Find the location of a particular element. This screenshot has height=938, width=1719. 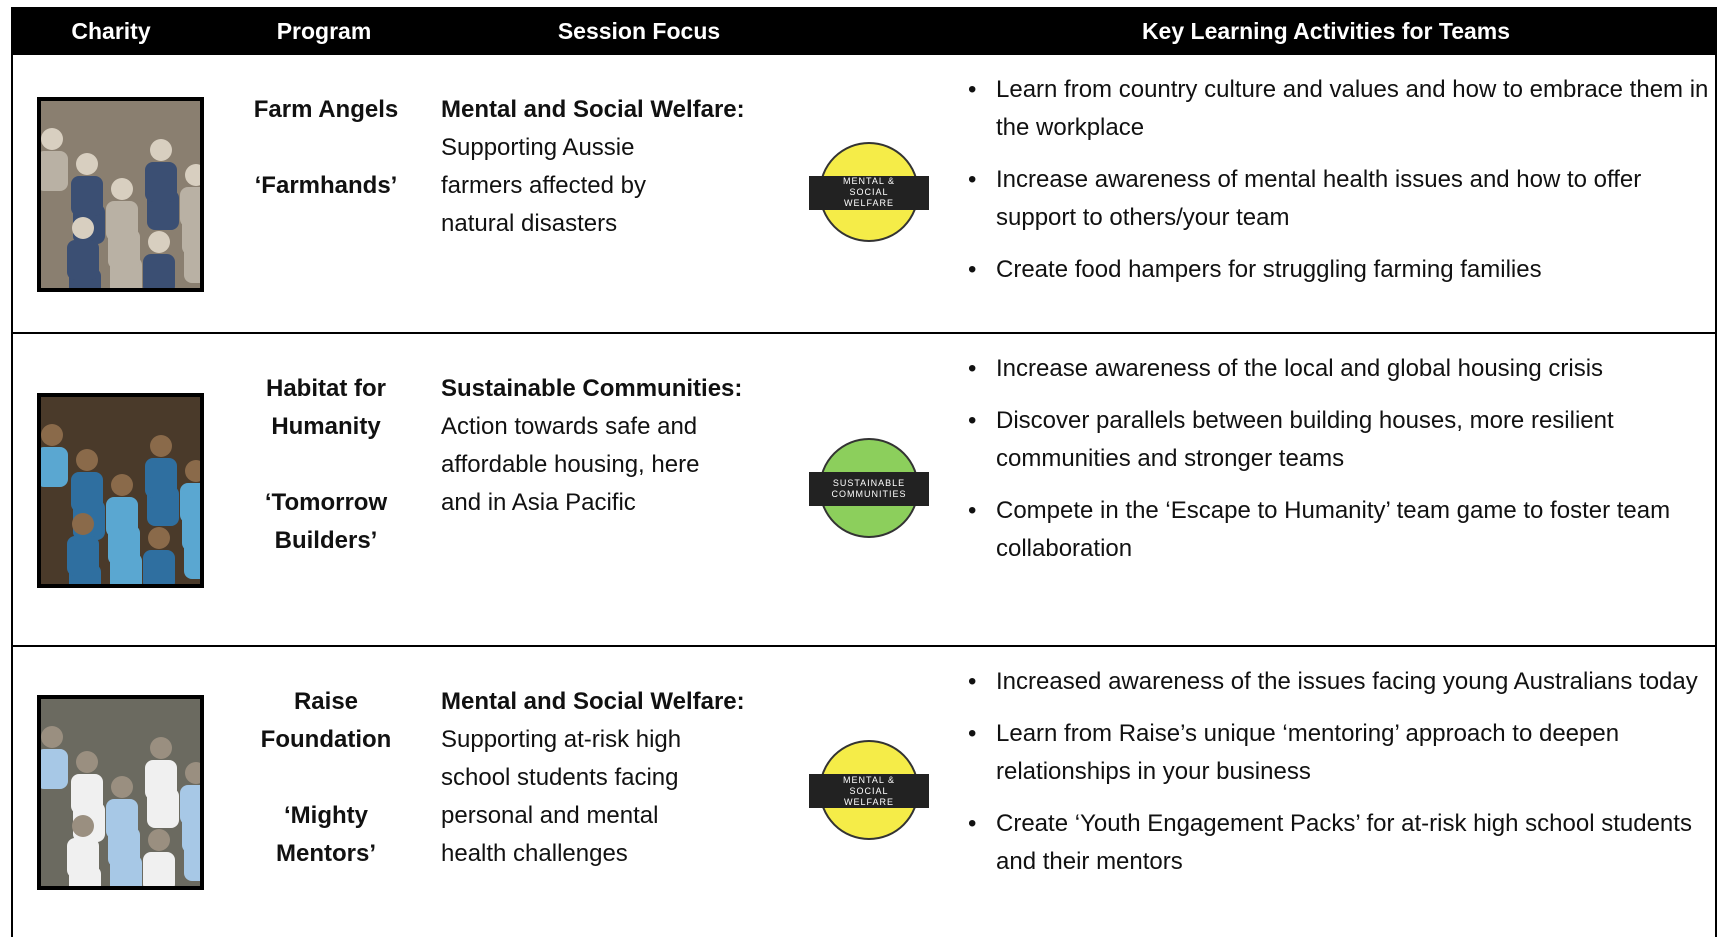

focus-title: Sustainable Communities: is located at coordinates (592, 388).